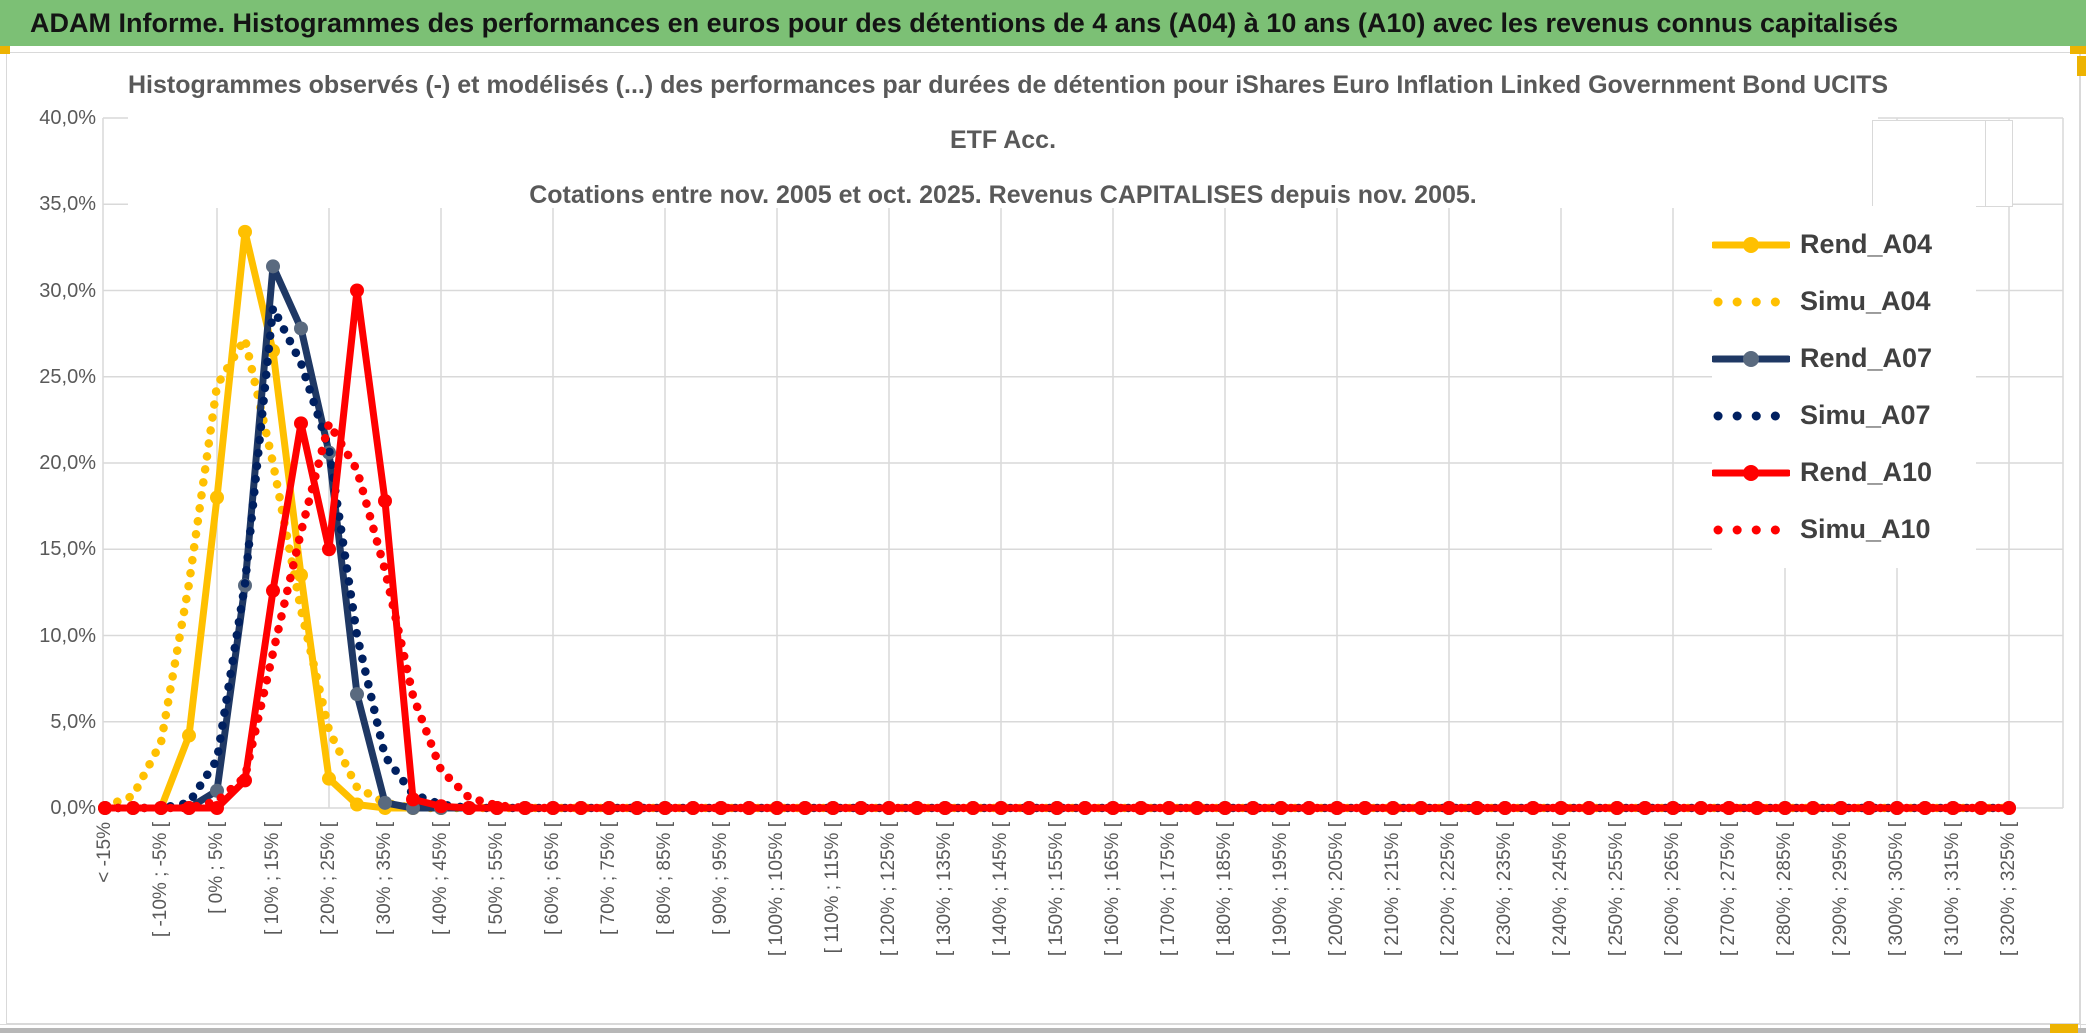 Image resolution: width=2086 pixels, height=1033 pixels. I want to click on legend-item-rend_a04: Rend_A04, so click(1844, 244).